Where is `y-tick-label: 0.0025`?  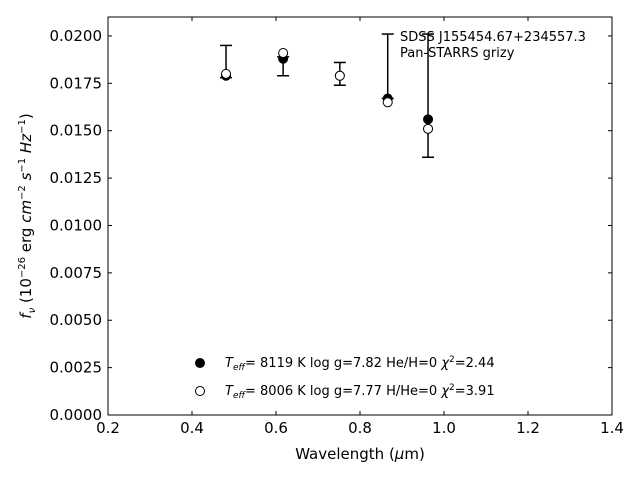
y-tick-label: 0.0025 is located at coordinates (76, 368).